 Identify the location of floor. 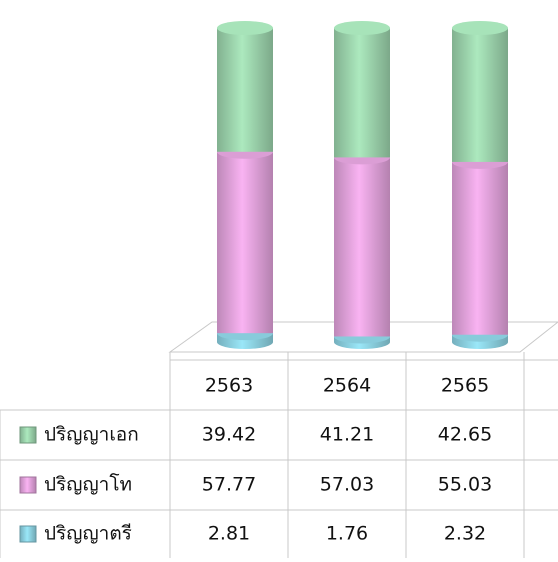
(363, 337).